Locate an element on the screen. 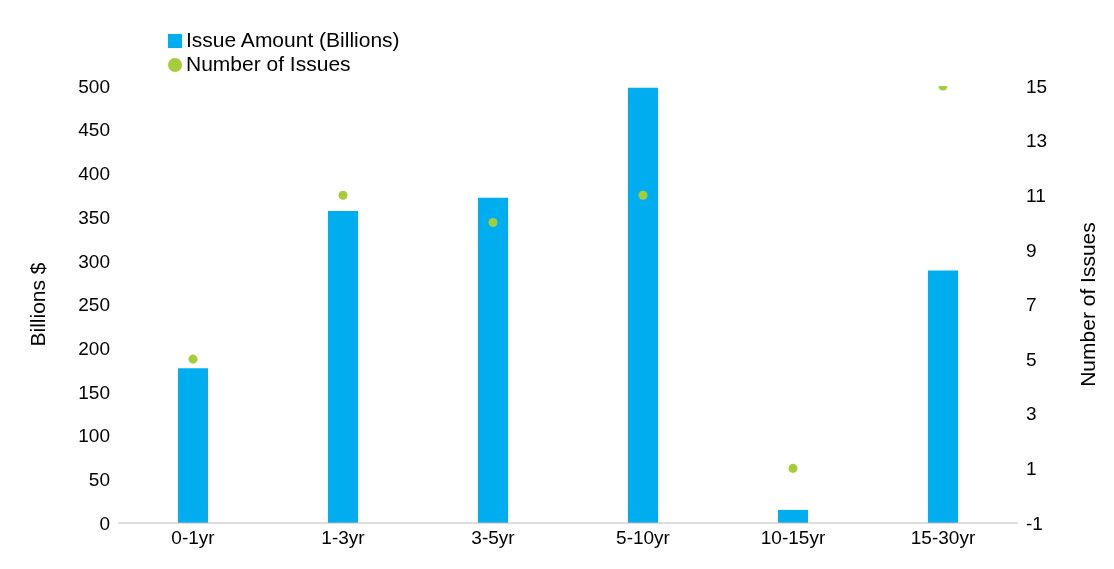 The image size is (1114, 569). y2-tick-label: 7 is located at coordinates (1031, 305).